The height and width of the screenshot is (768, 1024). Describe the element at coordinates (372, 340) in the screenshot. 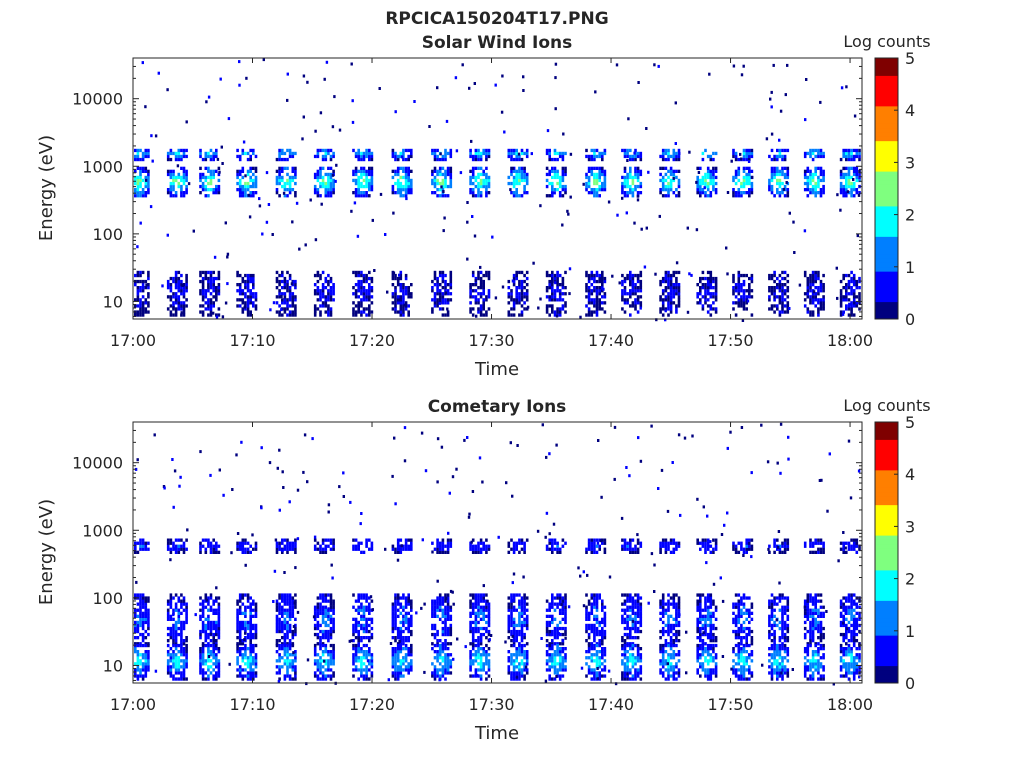

I see `x-tick-label: 17:20` at that location.